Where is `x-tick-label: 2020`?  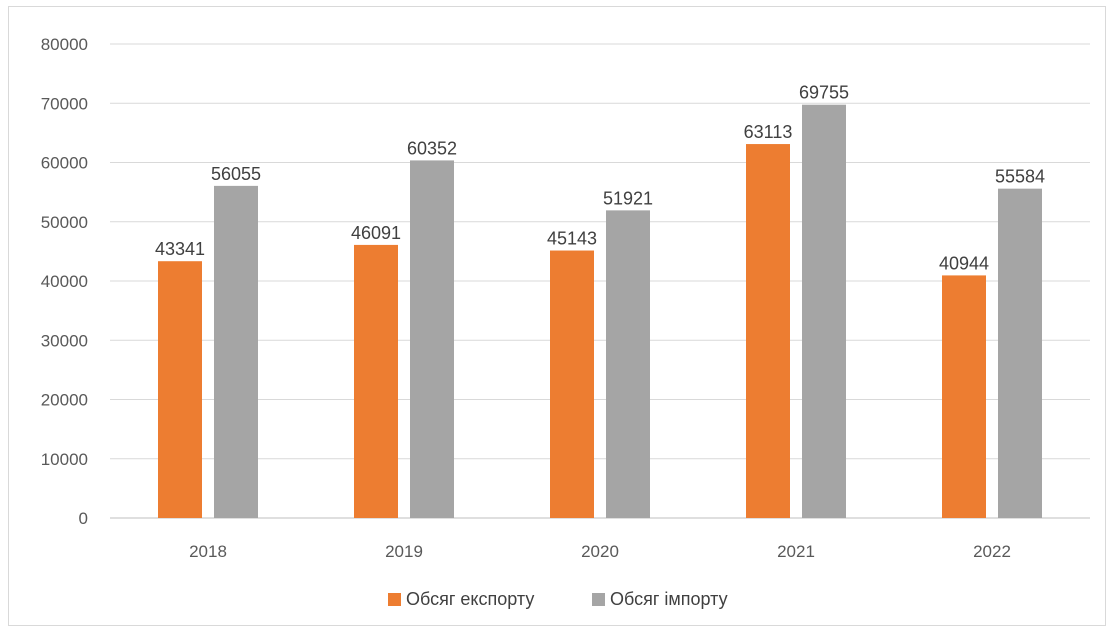
x-tick-label: 2020 is located at coordinates (600, 551).